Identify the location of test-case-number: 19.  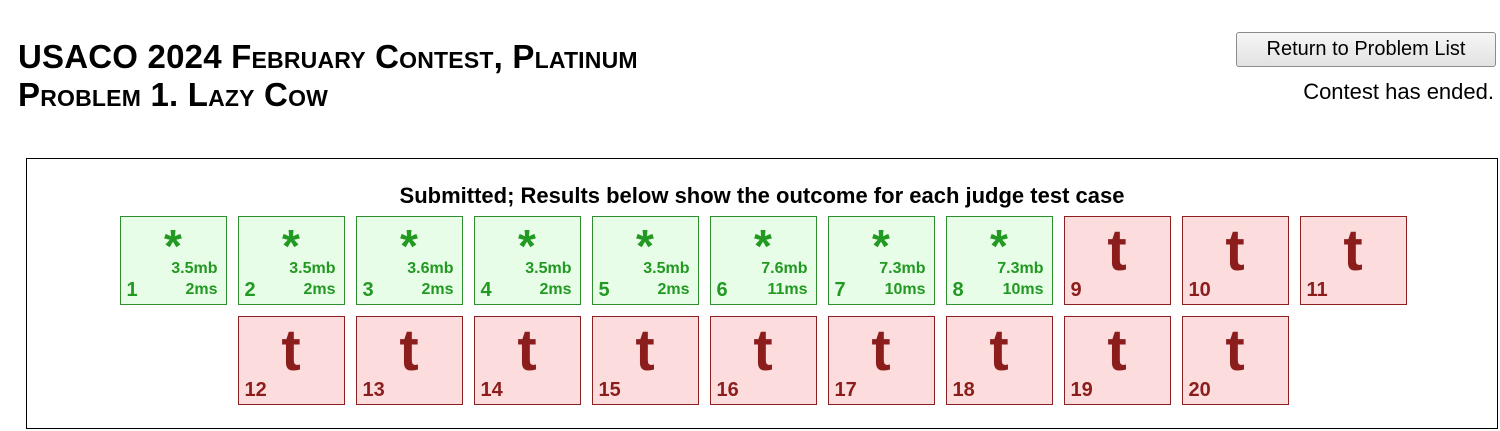
(1081, 390).